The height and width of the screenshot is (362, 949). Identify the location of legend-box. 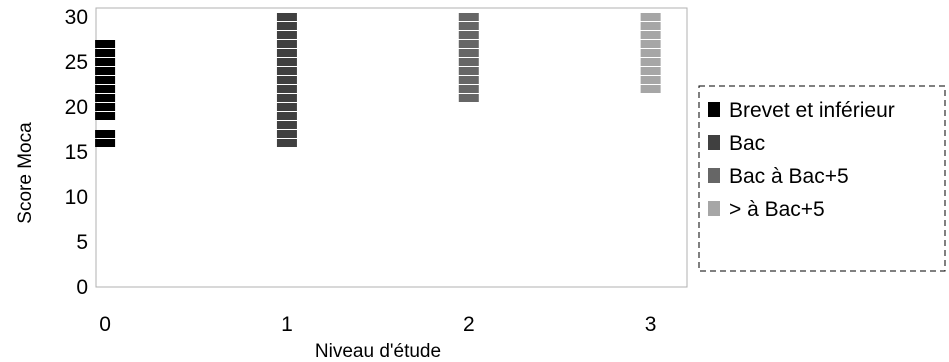
(822, 178).